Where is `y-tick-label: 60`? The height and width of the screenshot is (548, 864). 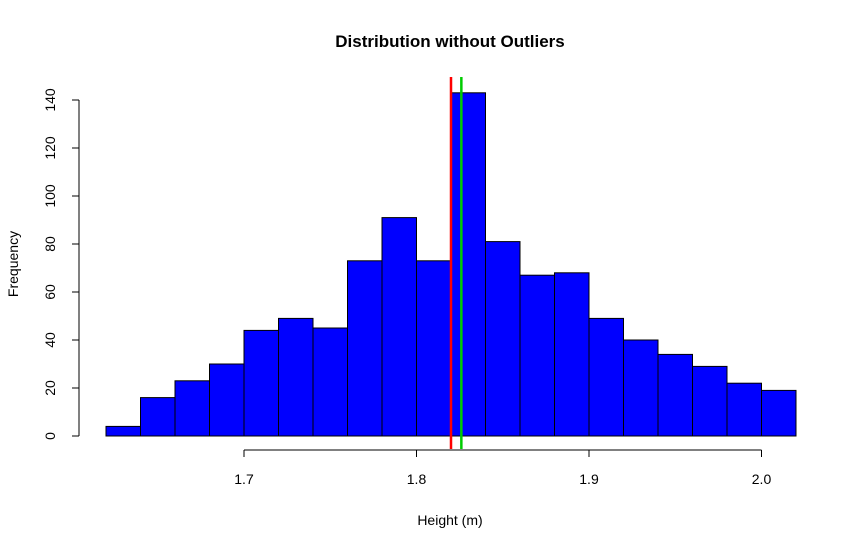
y-tick-label: 60 is located at coordinates (50, 292).